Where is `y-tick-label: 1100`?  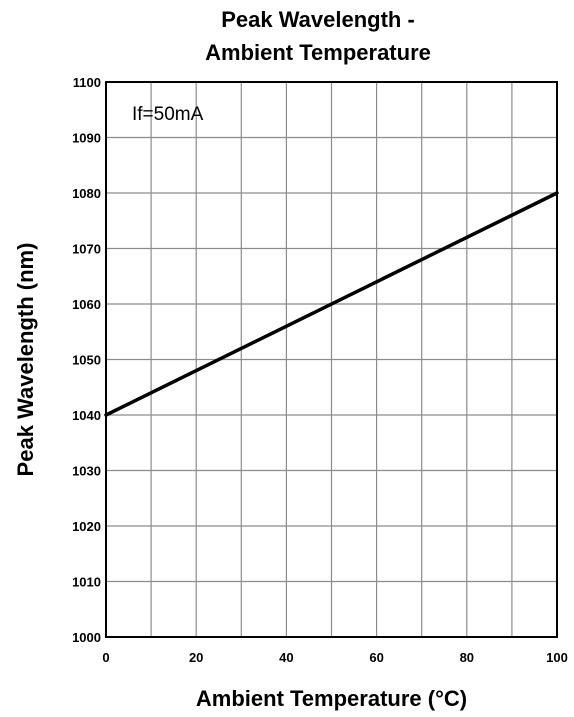
y-tick-label: 1100 is located at coordinates (87, 82).